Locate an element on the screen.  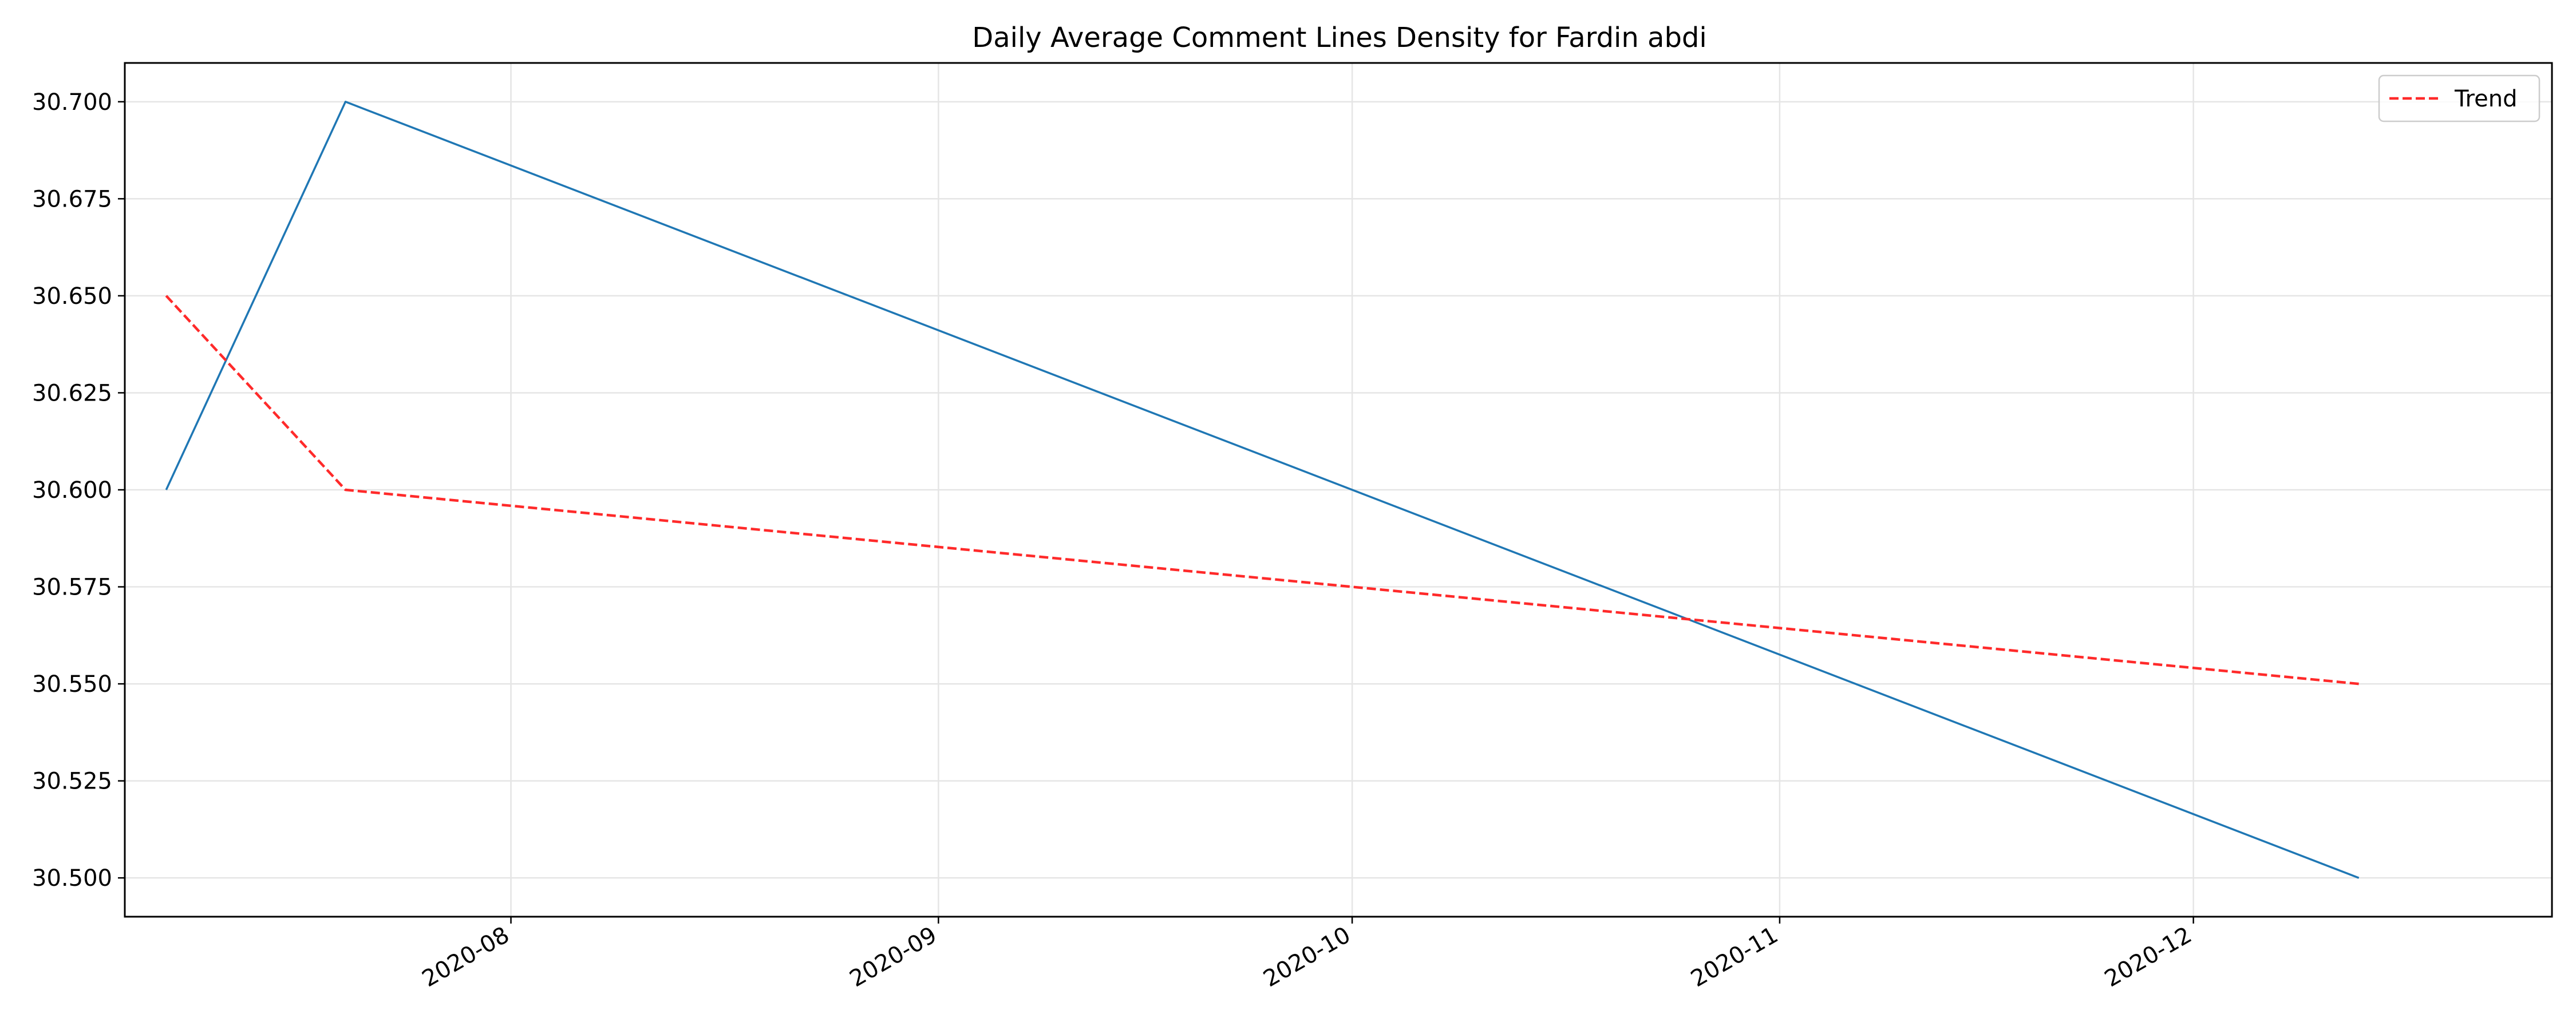
y-tick-label: 30.600 is located at coordinates (72, 490).